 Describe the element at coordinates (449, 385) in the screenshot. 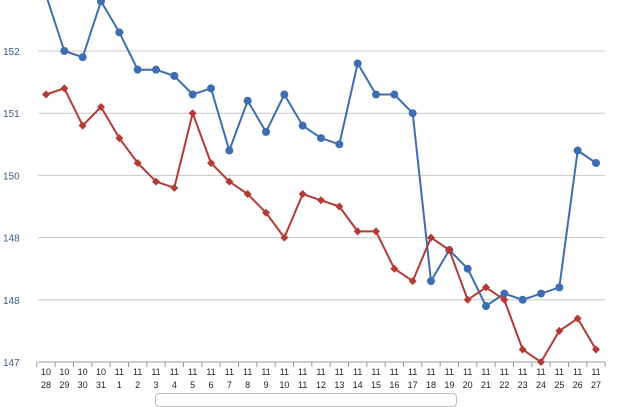

I see `x-tick-label-line2: 19` at that location.